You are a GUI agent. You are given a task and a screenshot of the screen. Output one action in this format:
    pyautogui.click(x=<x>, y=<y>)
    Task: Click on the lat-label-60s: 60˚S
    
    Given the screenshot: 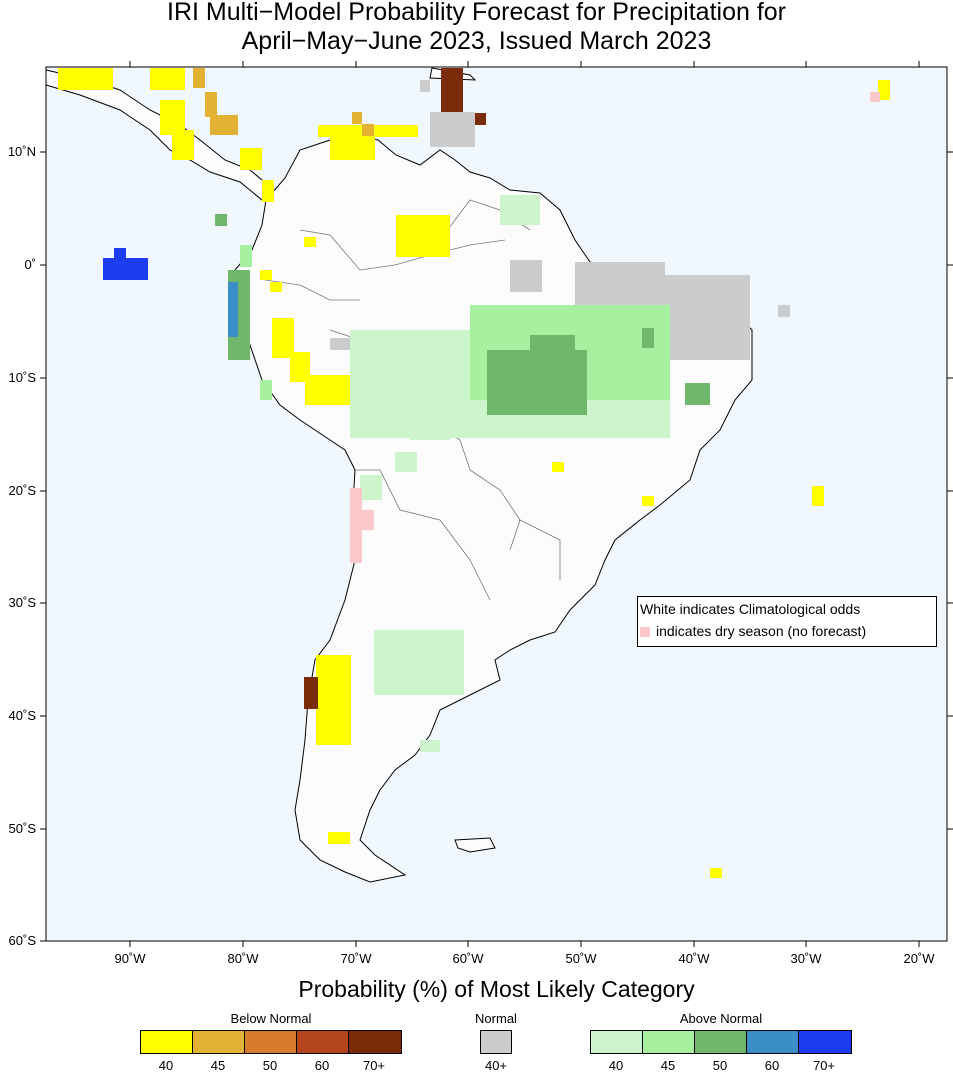 What is the action you would take?
    pyautogui.click(x=22, y=940)
    